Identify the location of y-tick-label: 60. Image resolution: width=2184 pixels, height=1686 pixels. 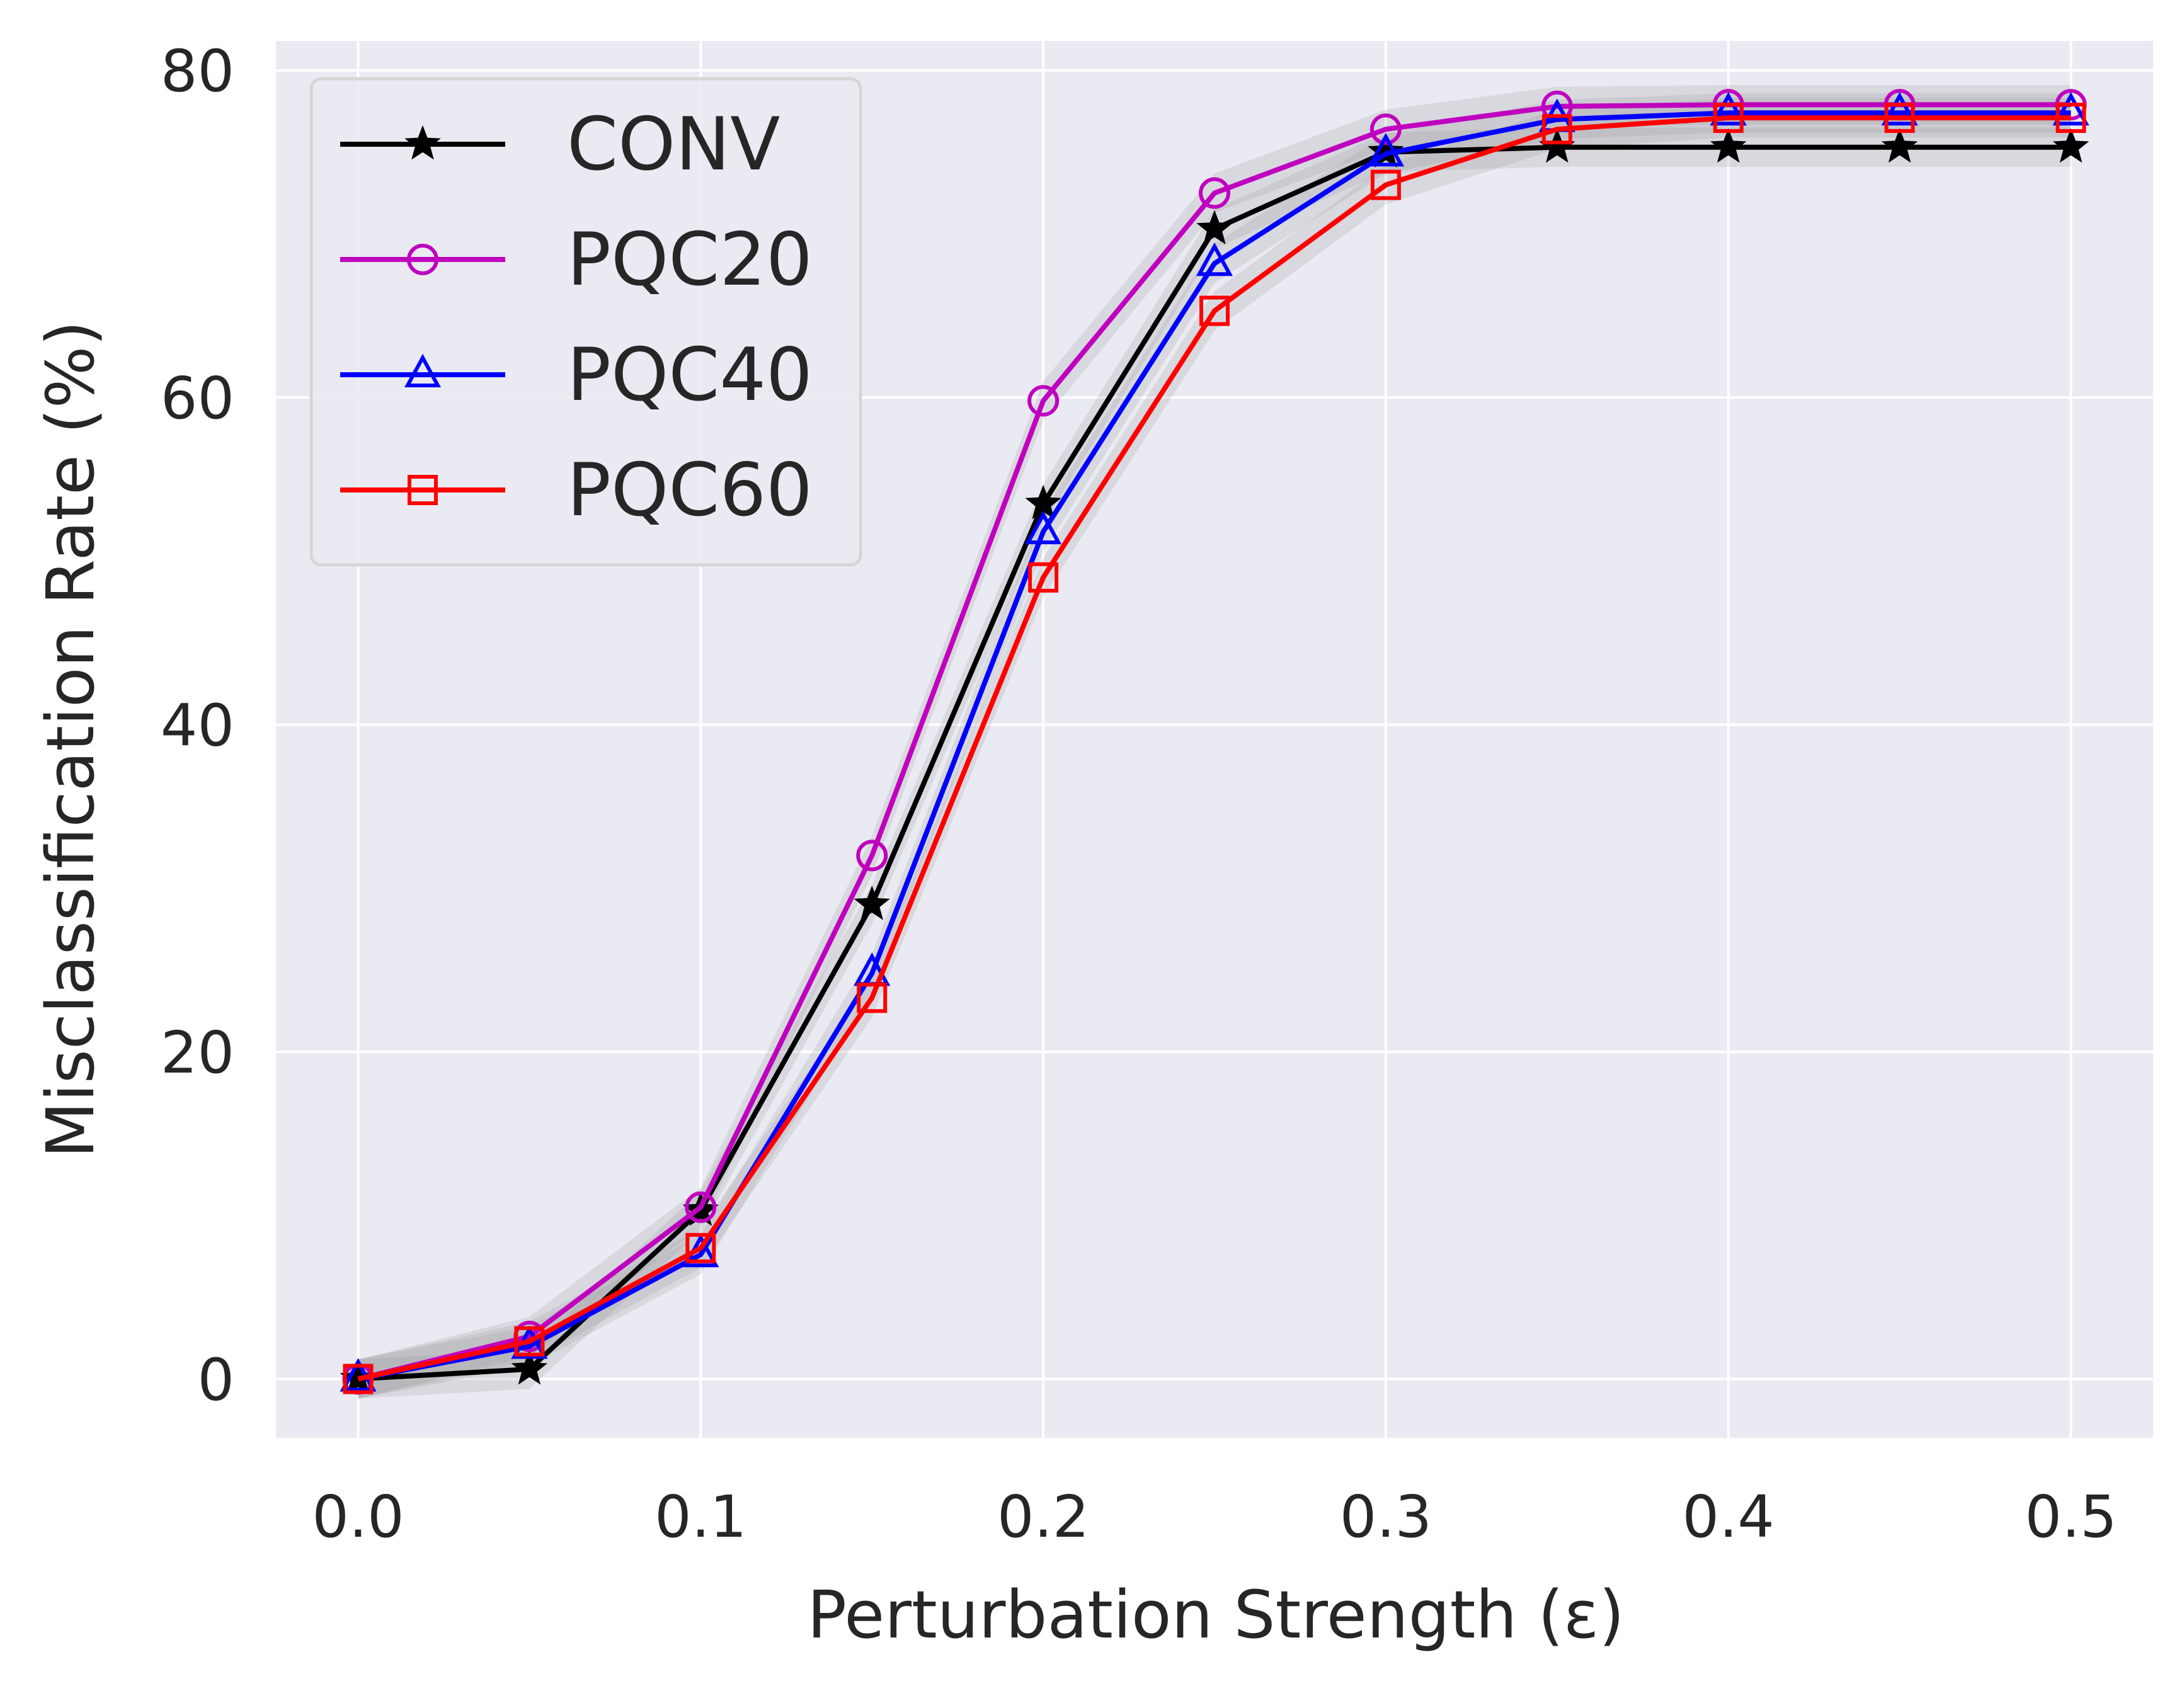
(197, 399).